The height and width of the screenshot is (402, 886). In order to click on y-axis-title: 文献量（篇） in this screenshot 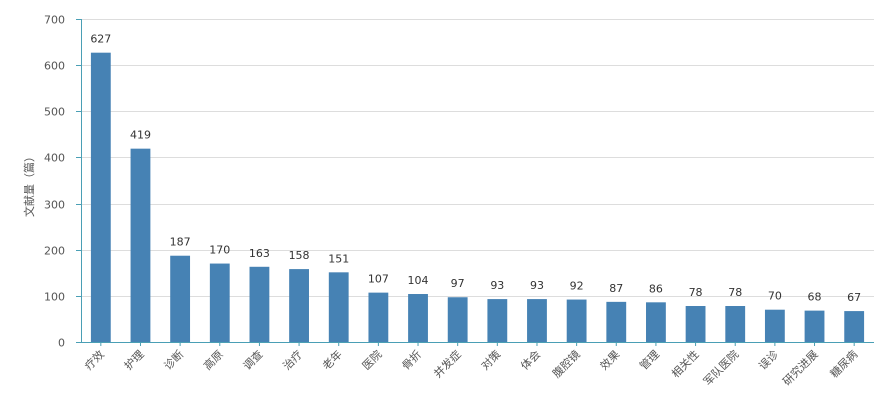, I will do `click(29, 184)`.